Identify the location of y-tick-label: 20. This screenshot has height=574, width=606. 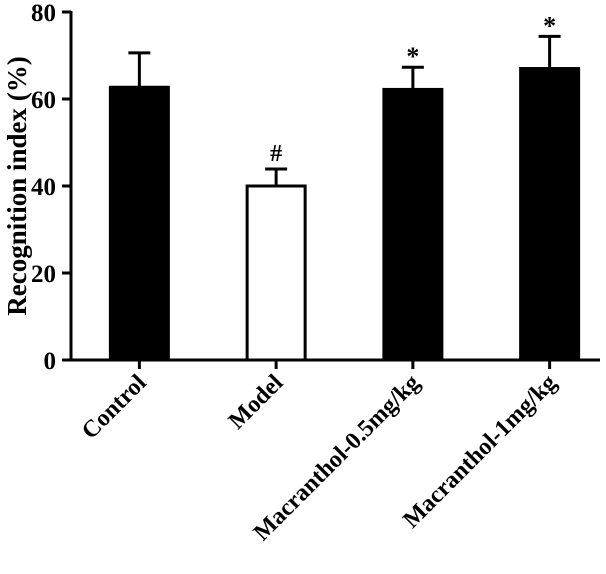
(43, 274).